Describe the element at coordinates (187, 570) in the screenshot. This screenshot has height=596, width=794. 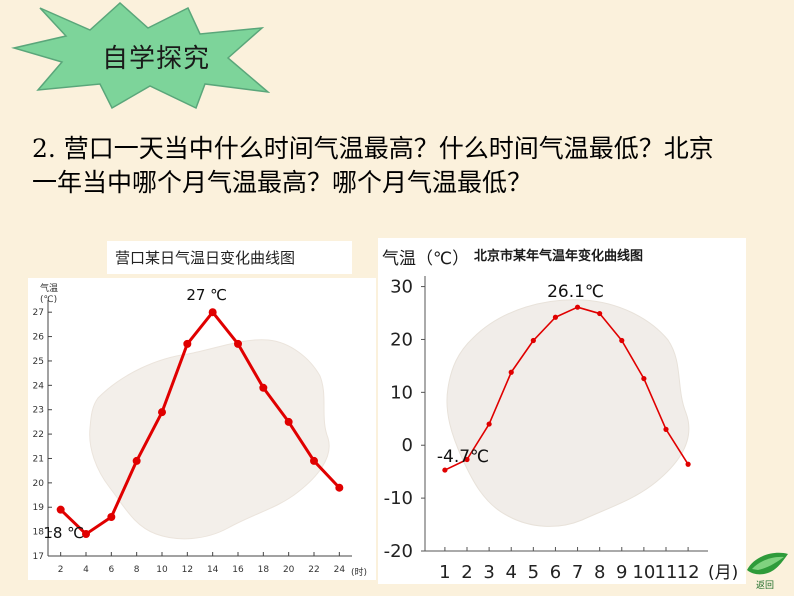
I see `left-x-tick-label: 12` at that location.